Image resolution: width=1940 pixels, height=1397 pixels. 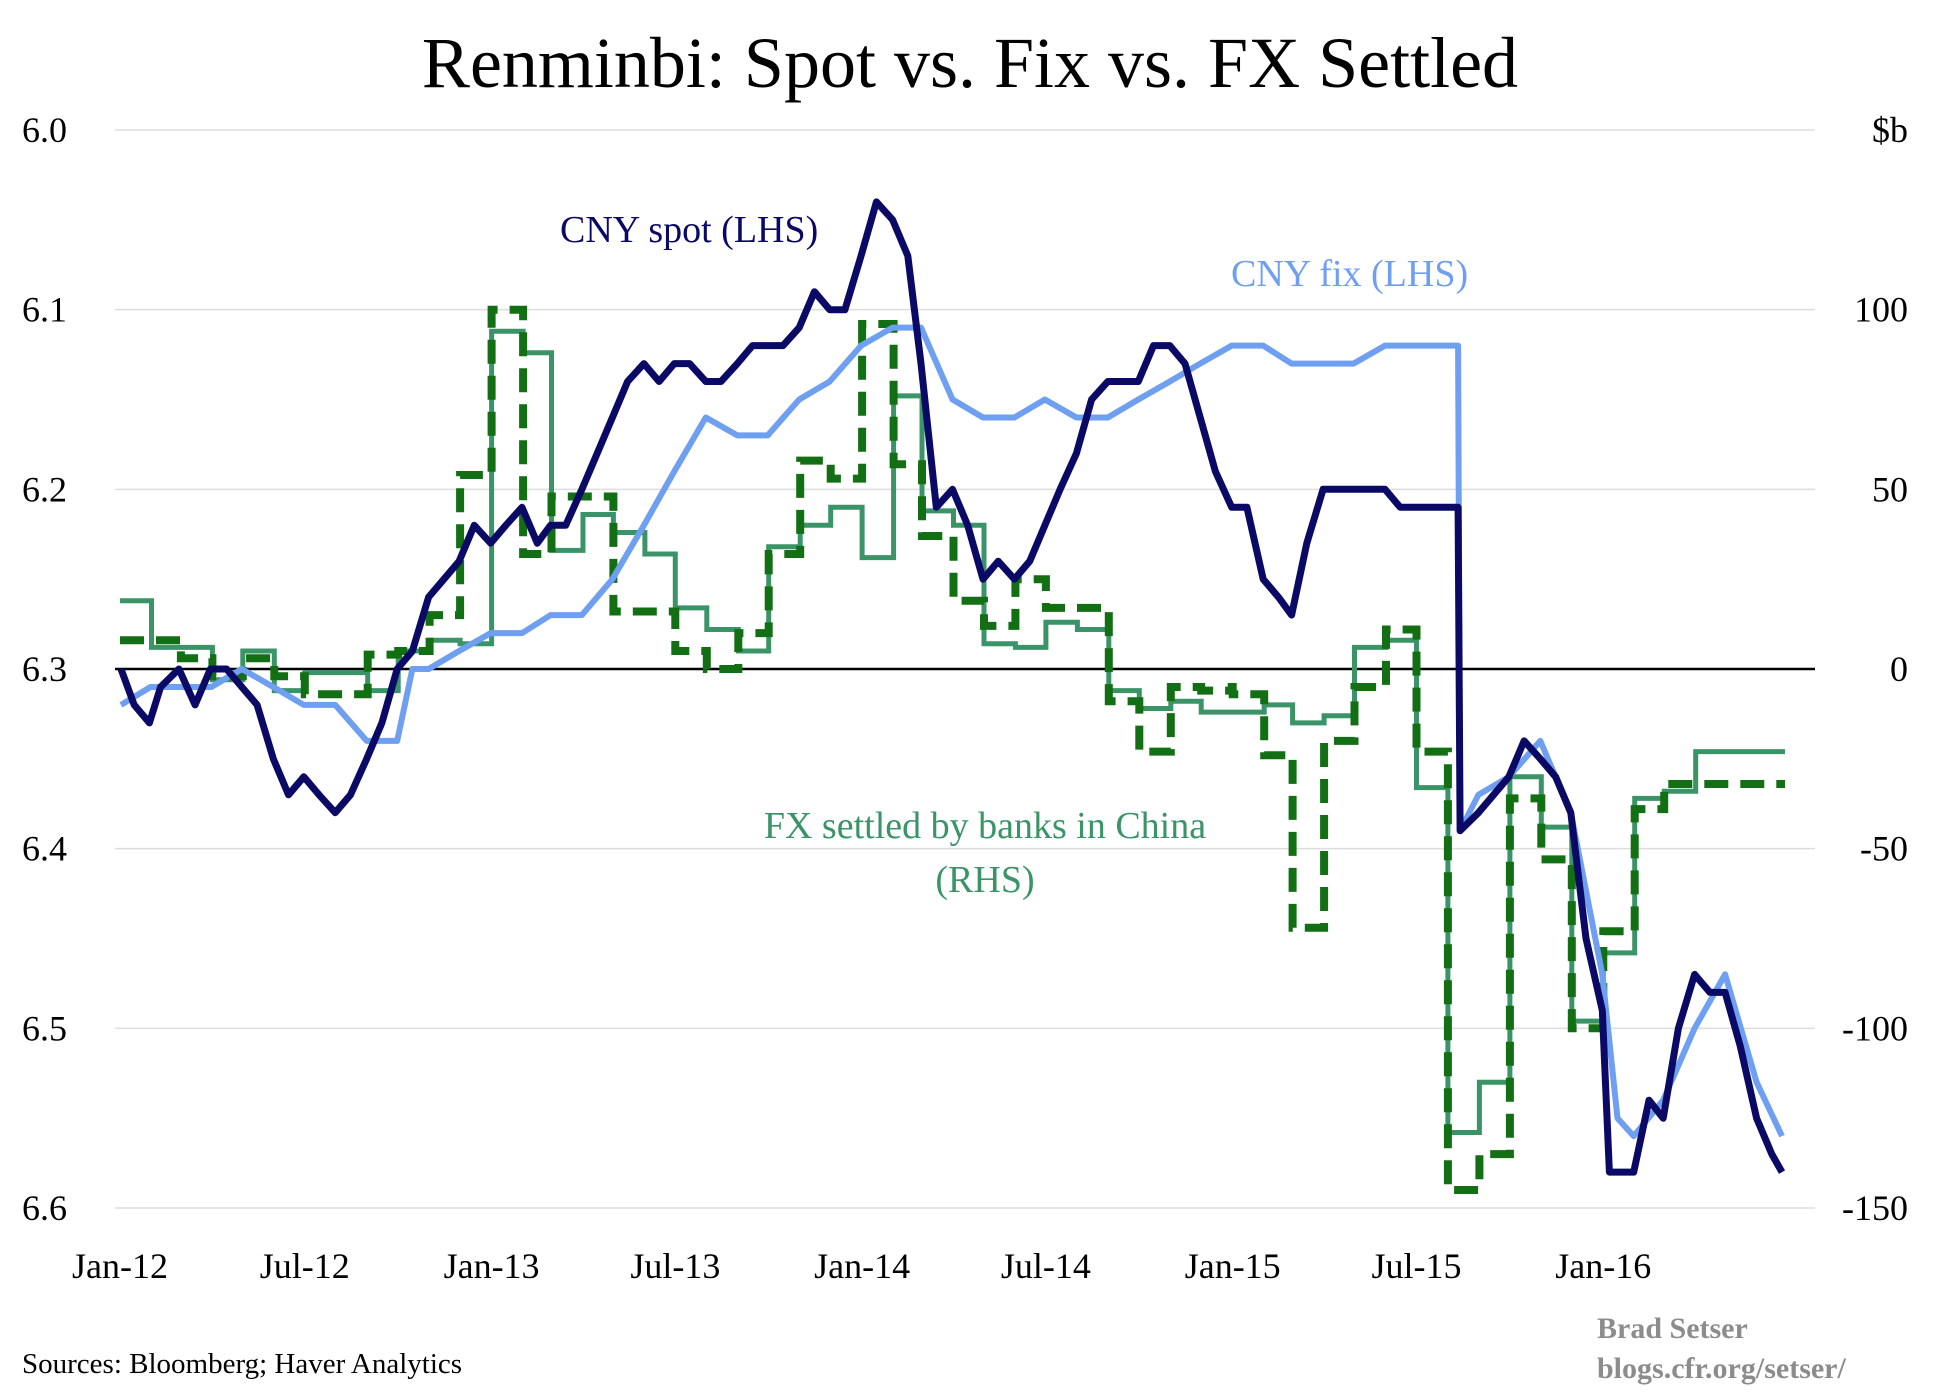 What do you see at coordinates (120, 1266) in the screenshot?
I see `x-tick-label: Jan-12` at bounding box center [120, 1266].